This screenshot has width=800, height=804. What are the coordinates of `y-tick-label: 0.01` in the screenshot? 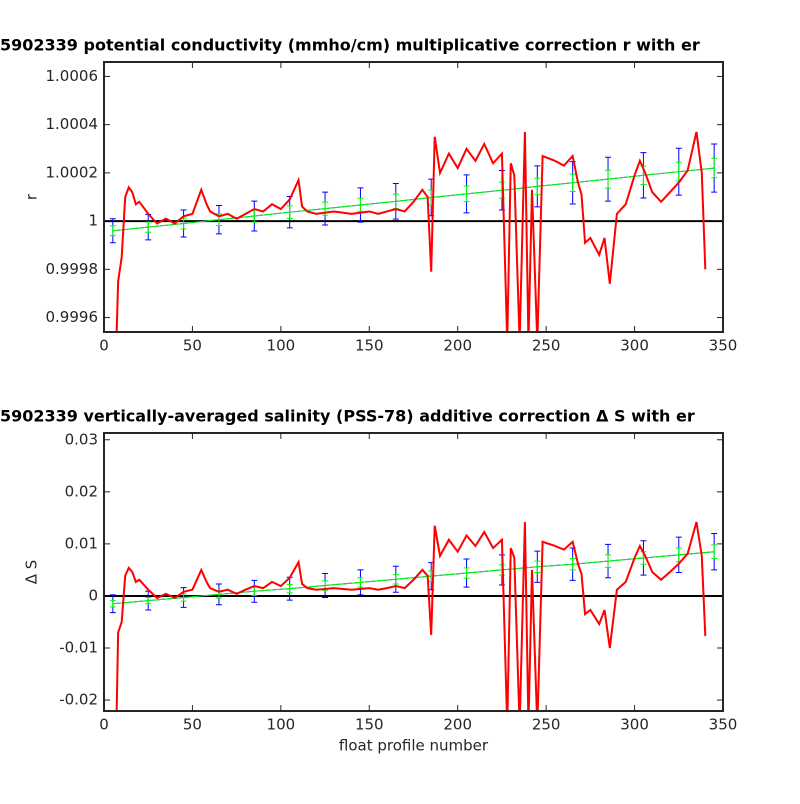 It's located at (81, 543).